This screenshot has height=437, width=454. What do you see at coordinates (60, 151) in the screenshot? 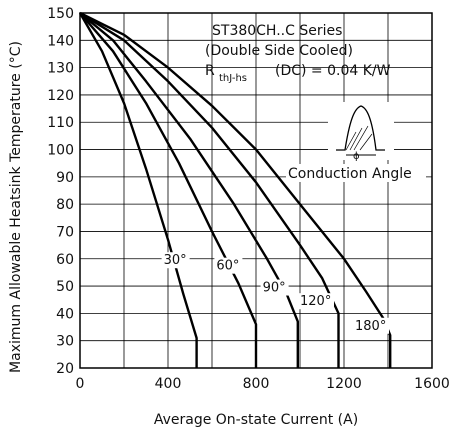
I see `y-tick-label: 100` at bounding box center [60, 151].